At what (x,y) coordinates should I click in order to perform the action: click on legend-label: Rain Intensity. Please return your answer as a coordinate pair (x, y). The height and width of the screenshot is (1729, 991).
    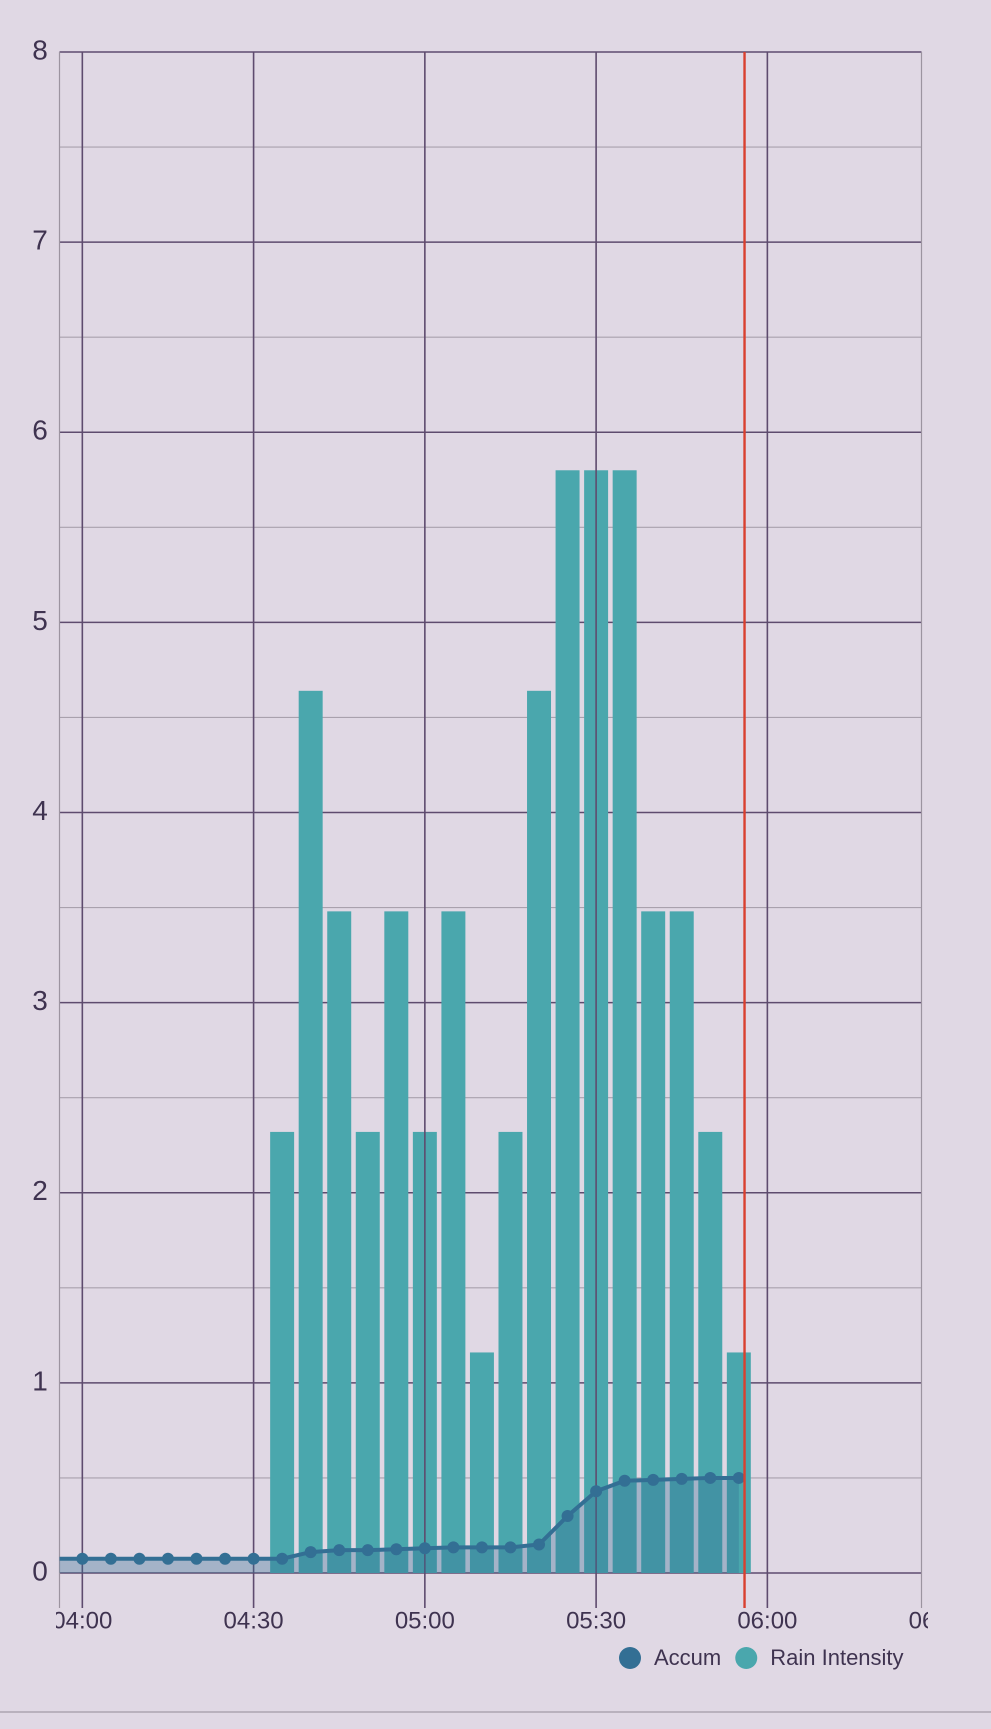
    Looking at the image, I should click on (836, 1657).